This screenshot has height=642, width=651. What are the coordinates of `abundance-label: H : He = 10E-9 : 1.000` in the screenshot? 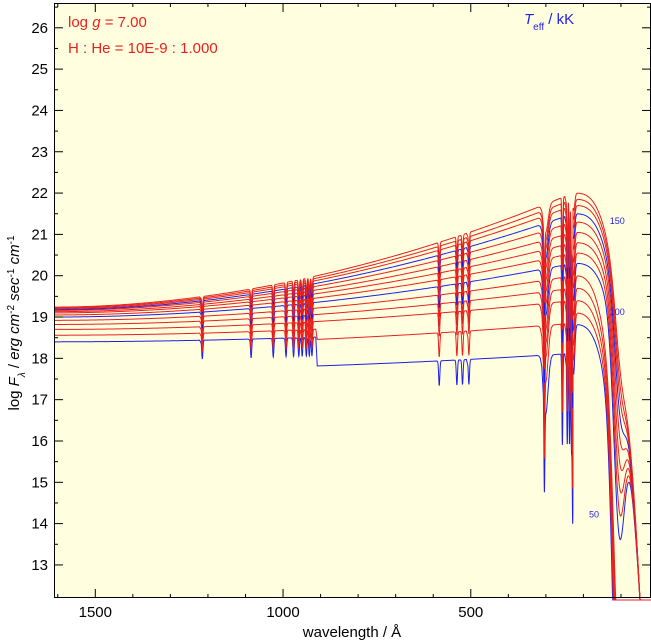 It's located at (143, 48).